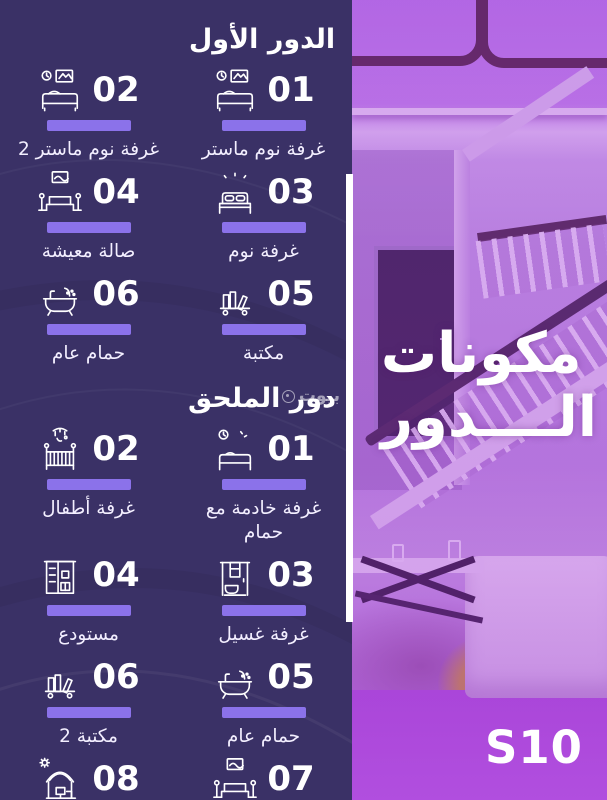  I want to click on room-label: غرفة نوم, so click(263, 252).